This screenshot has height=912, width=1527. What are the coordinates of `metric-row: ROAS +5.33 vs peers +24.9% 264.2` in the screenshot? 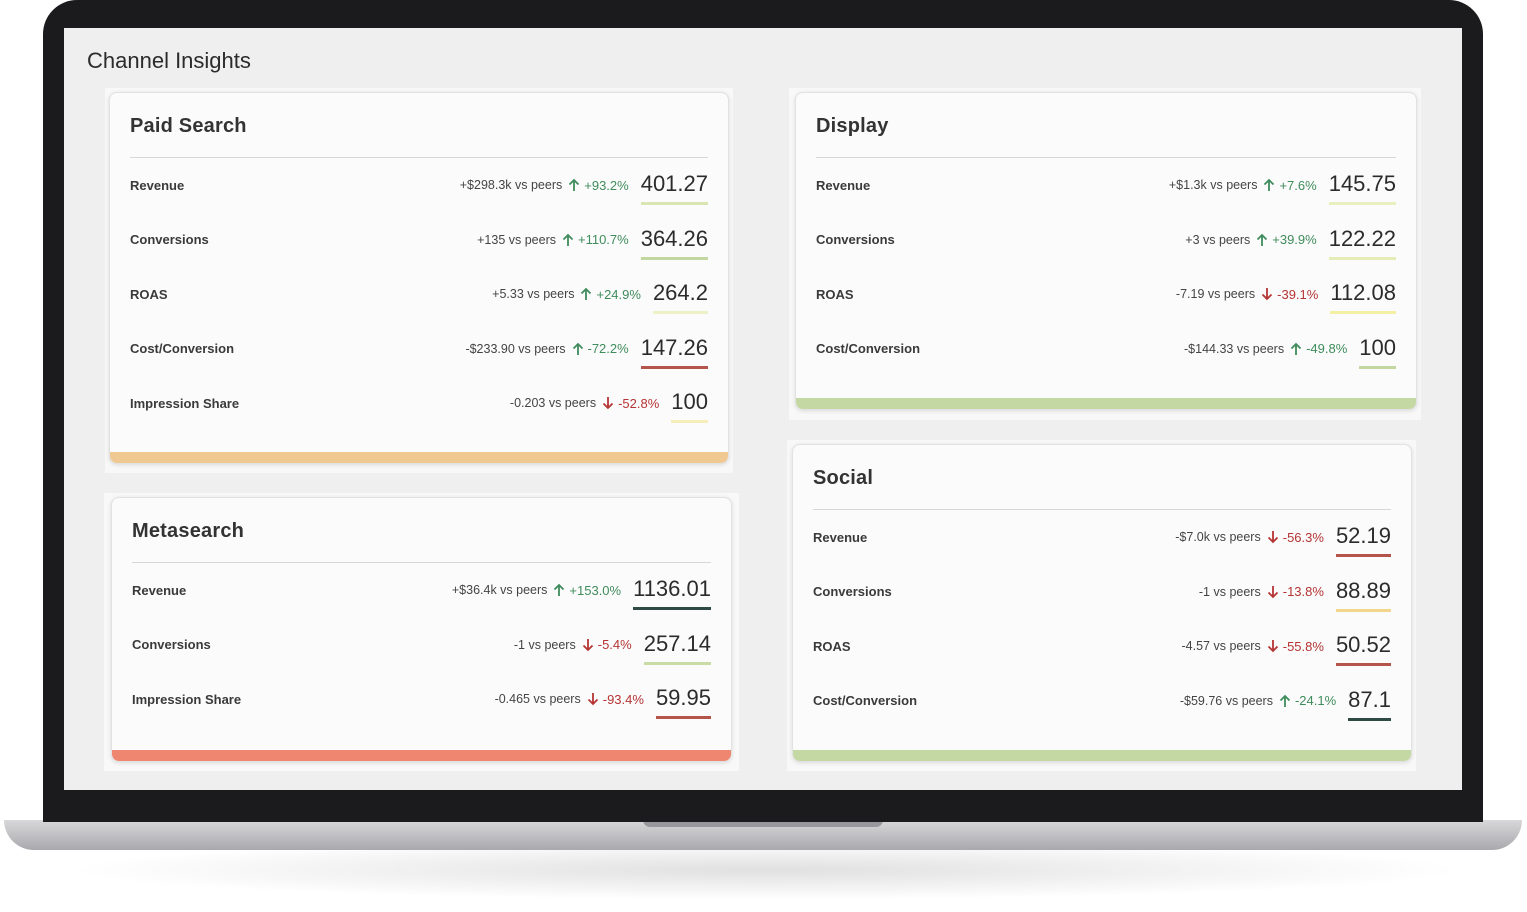 It's located at (419, 294).